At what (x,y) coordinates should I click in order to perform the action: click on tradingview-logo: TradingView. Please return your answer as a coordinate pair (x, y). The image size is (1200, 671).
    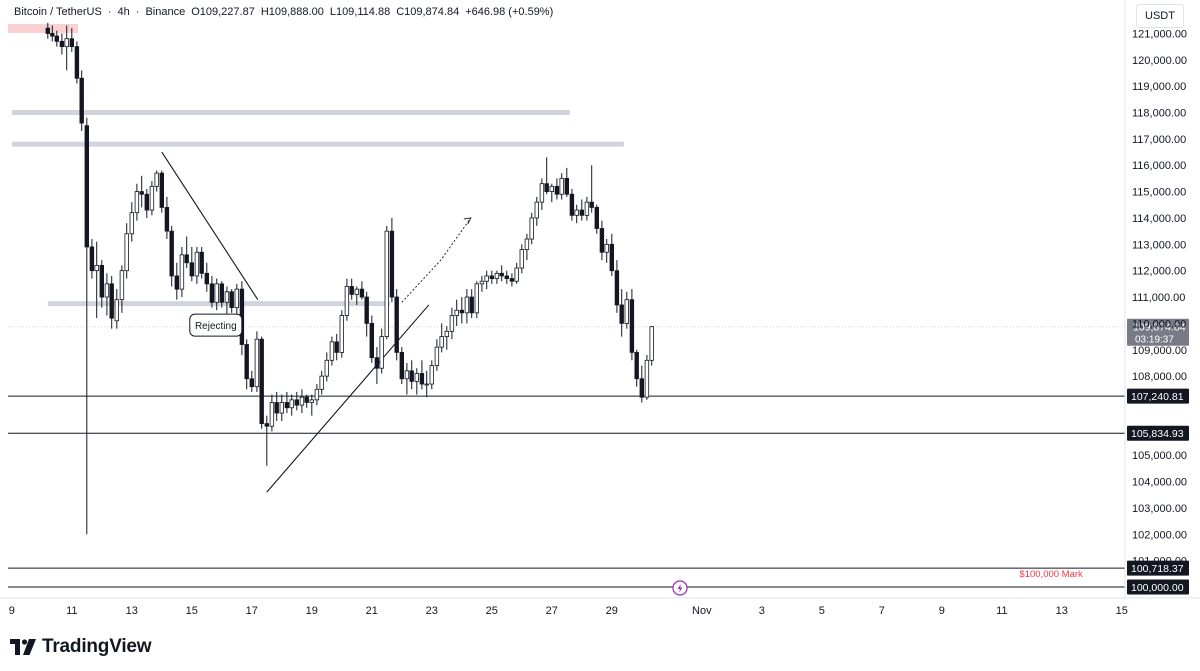
    Looking at the image, I should click on (81, 647).